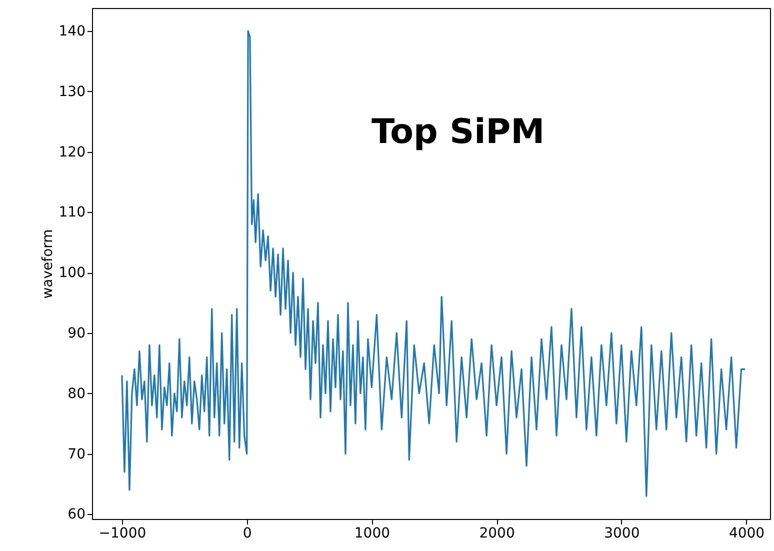 Image resolution: width=774 pixels, height=551 pixels. I want to click on x-tick-label: 0, so click(247, 534).